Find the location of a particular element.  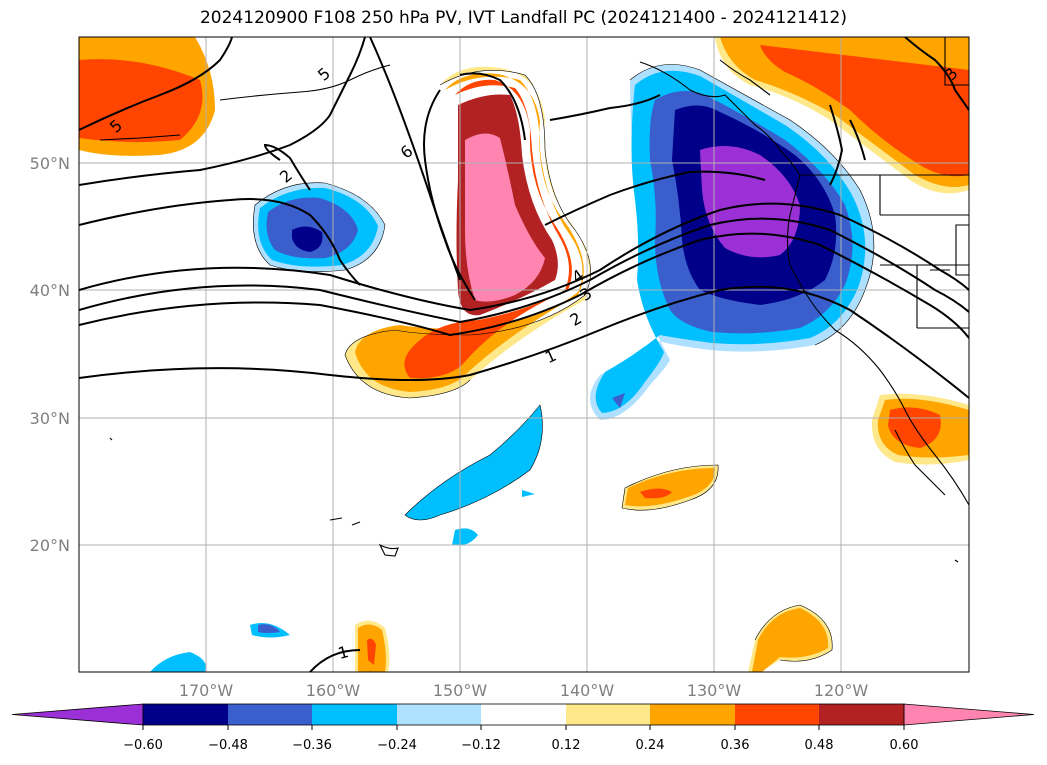

lat-label: 30°N is located at coordinates (50, 418).